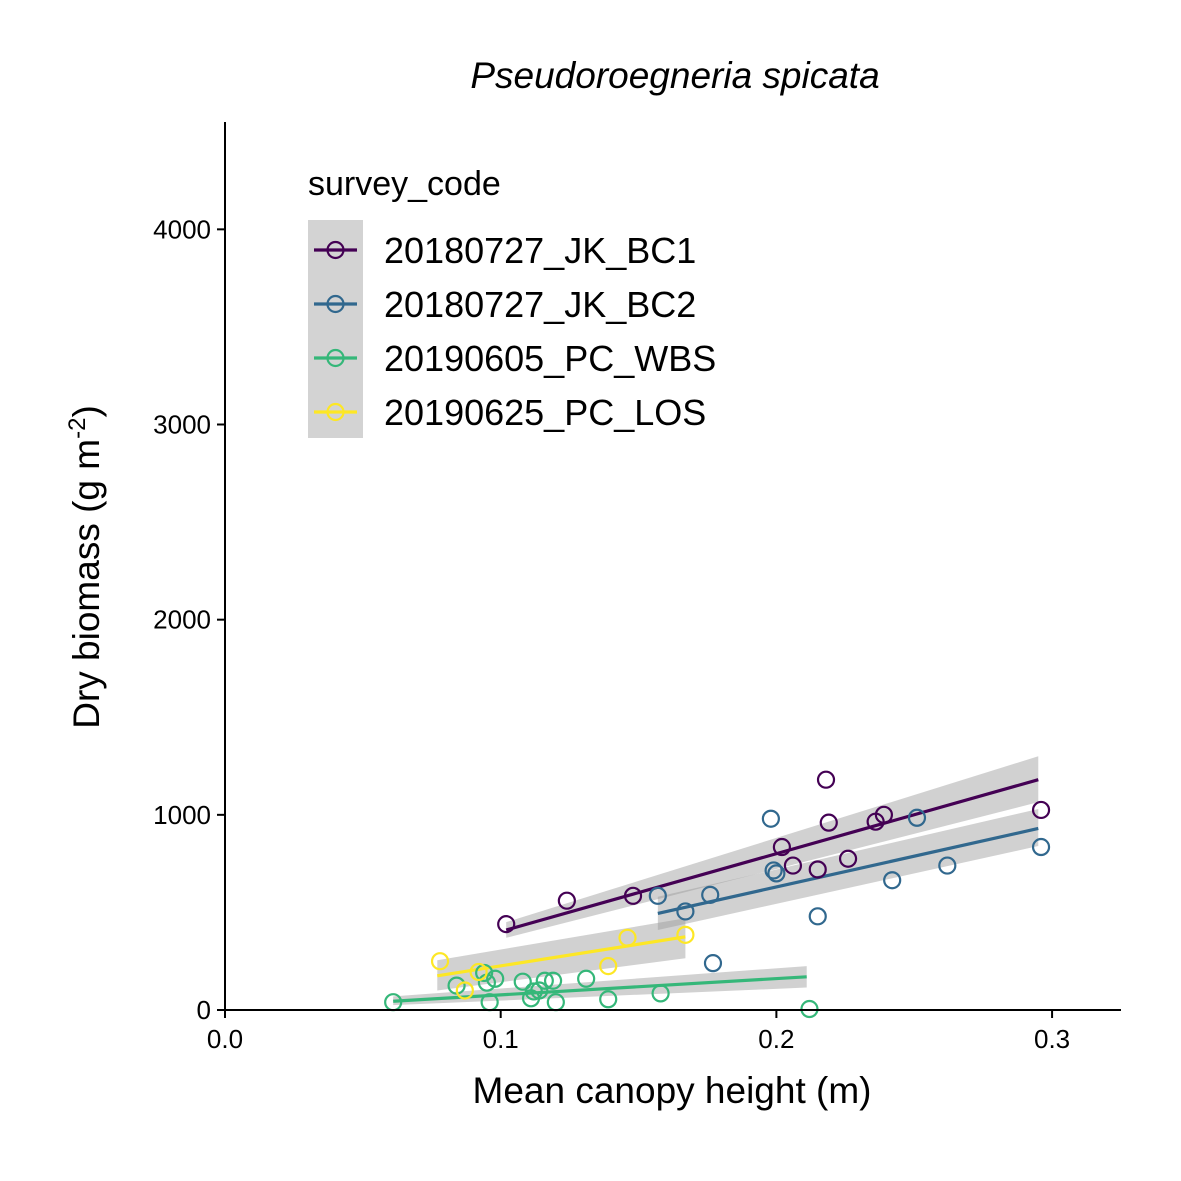 This screenshot has width=1181, height=1181. I want to click on y-tick-label: 0, so click(204, 1010).